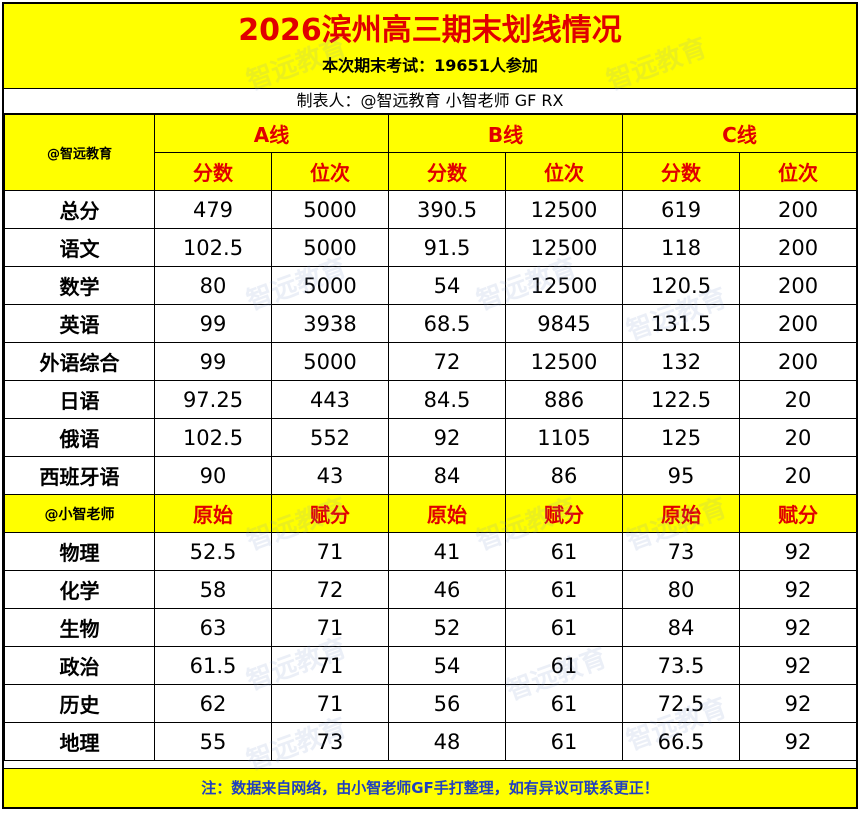 The height and width of the screenshot is (813, 860). I want to click on table-cell: 99, so click(213, 361).